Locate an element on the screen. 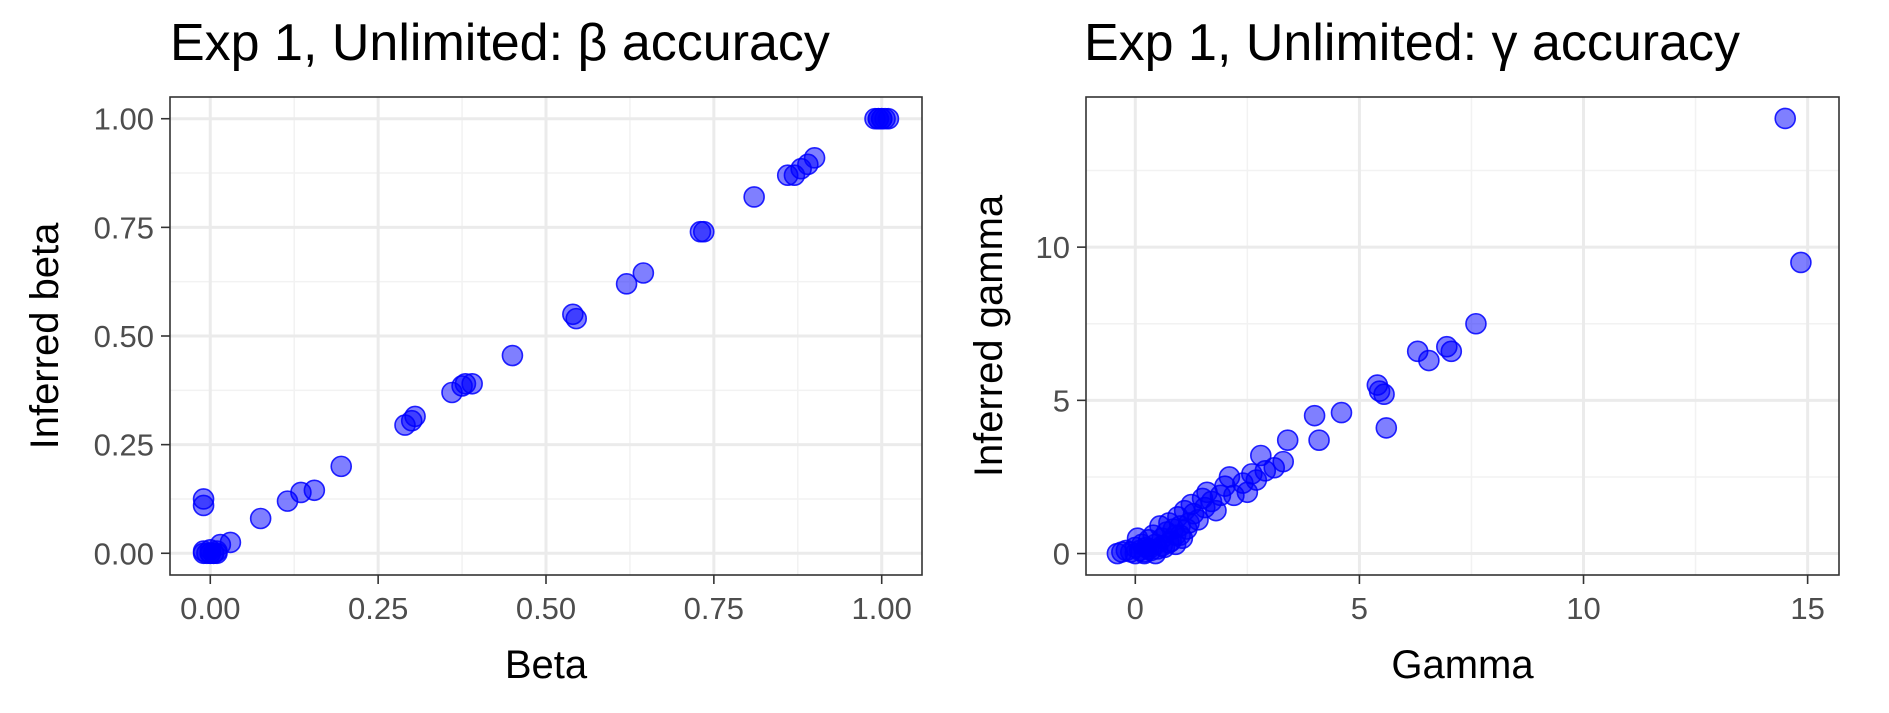 This screenshot has width=1889, height=713. beta-y-tick-label: 0.00 is located at coordinates (124, 553).